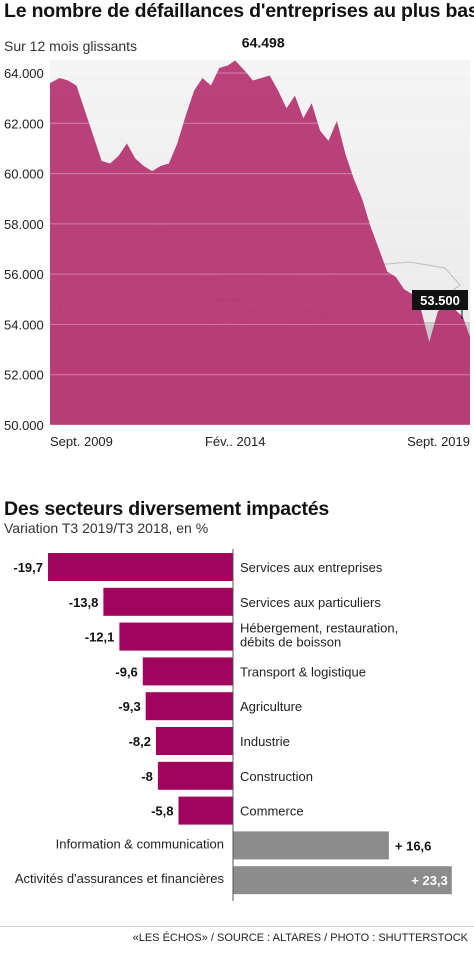  Describe the element at coordinates (147, 776) in the screenshot. I see `bar-value-label: -8` at that location.